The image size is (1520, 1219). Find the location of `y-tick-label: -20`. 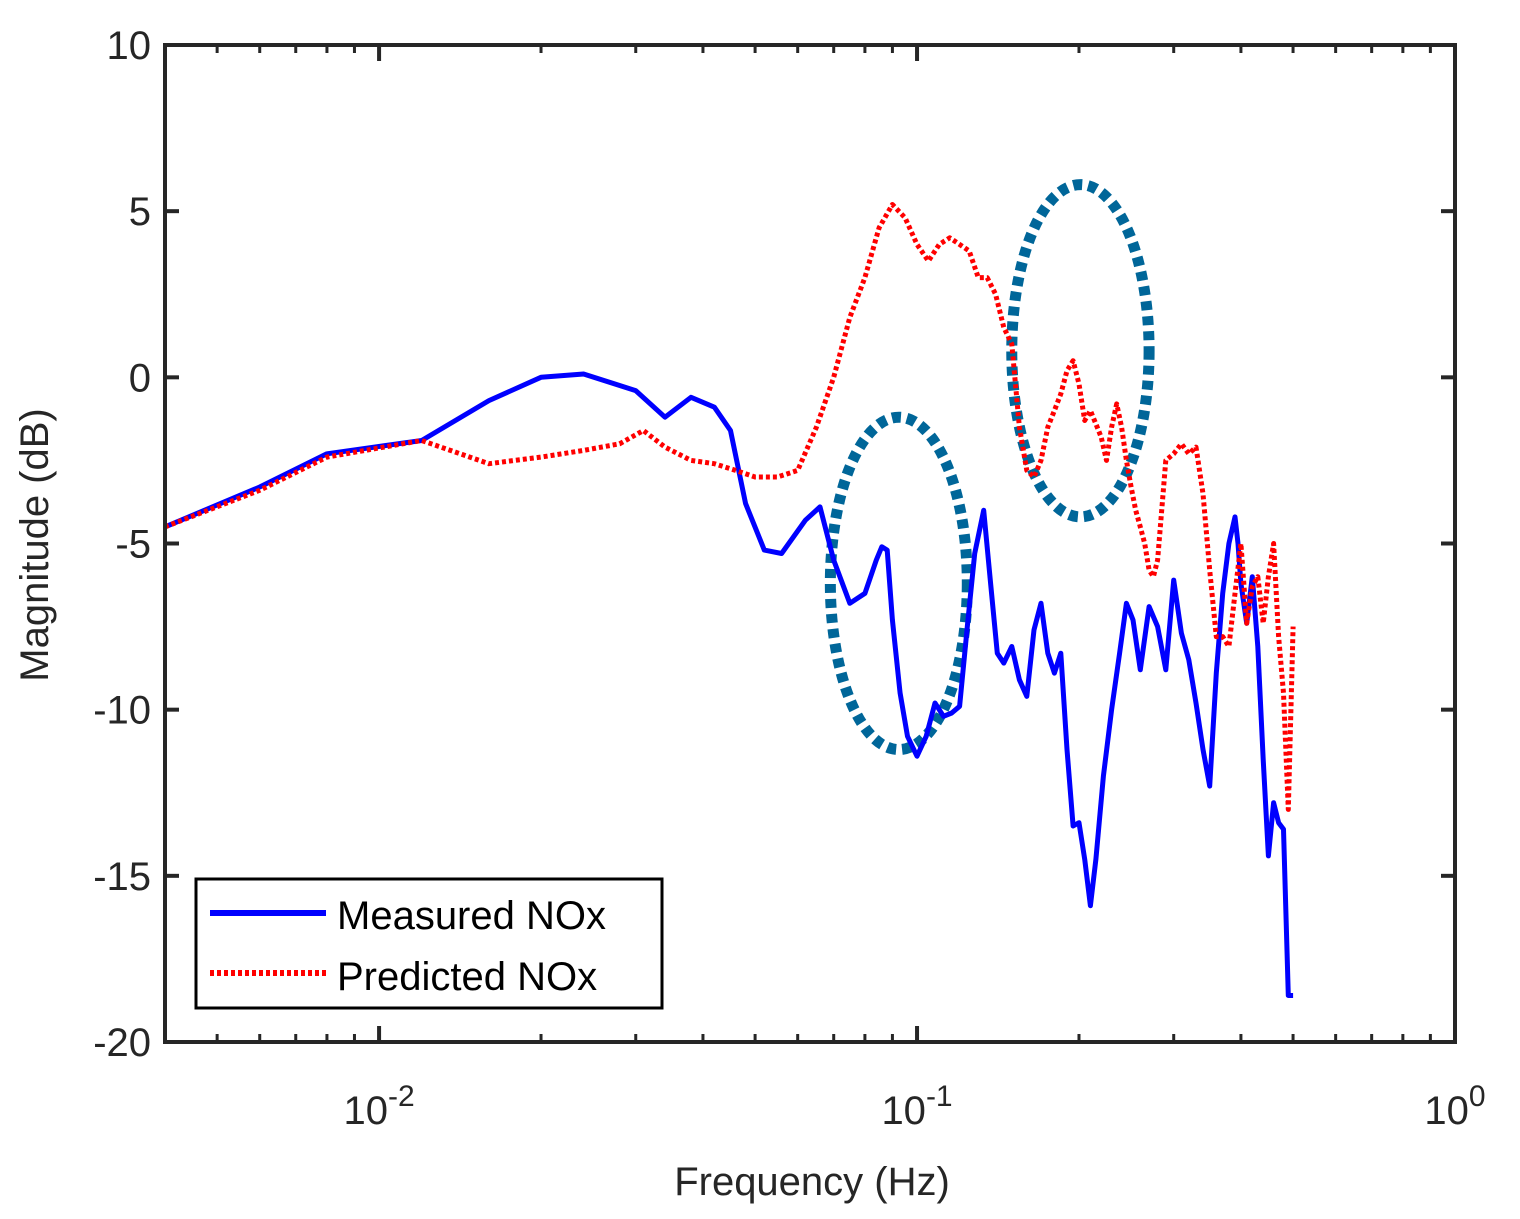

y-tick-label: -20 is located at coordinates (122, 1043).